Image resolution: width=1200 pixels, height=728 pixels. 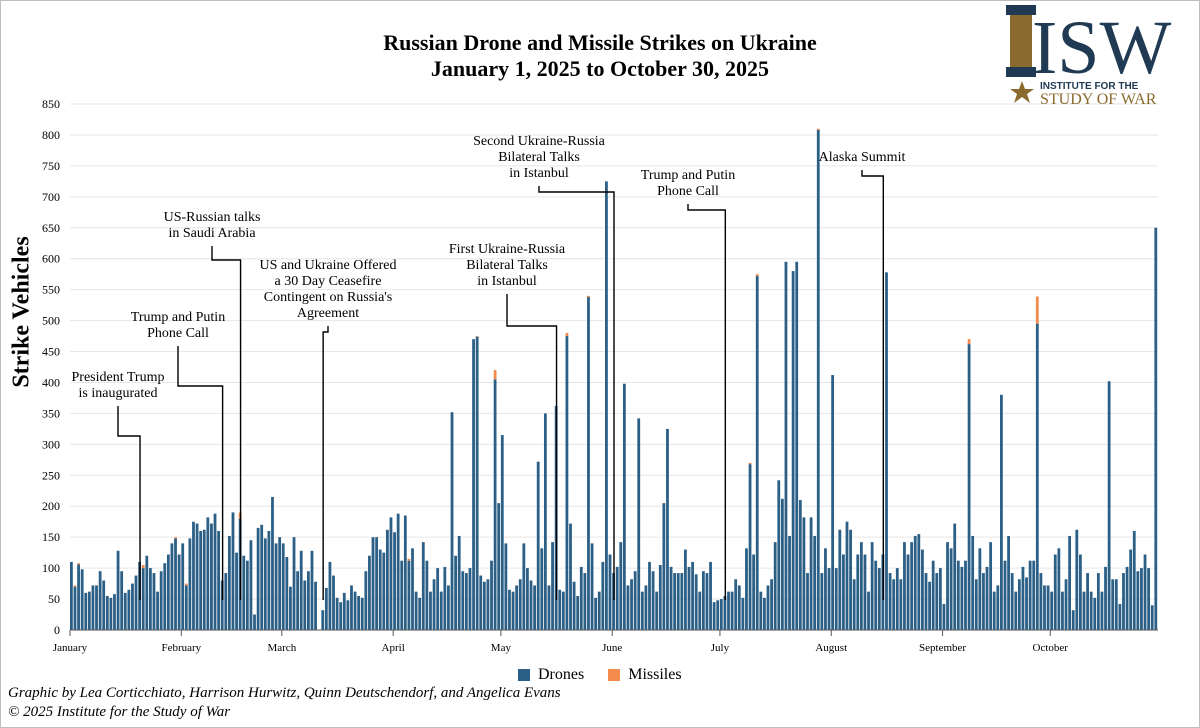 I want to click on y-tick-label: 50, so click(x=54, y=599).